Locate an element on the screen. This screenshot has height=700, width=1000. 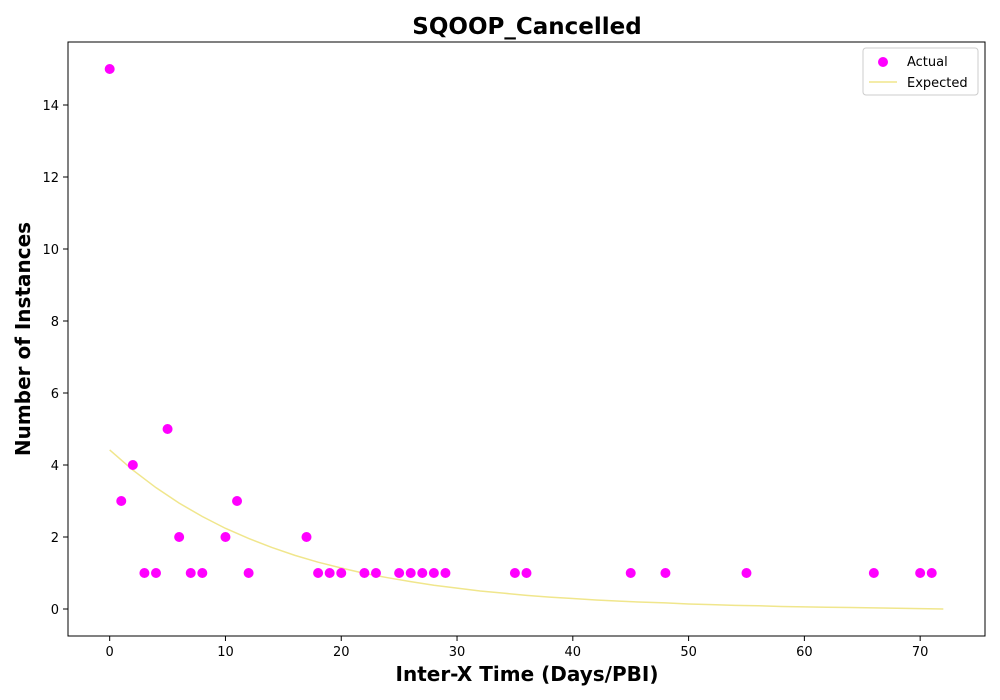
y-tick-label: 14 is located at coordinates (50, 106).